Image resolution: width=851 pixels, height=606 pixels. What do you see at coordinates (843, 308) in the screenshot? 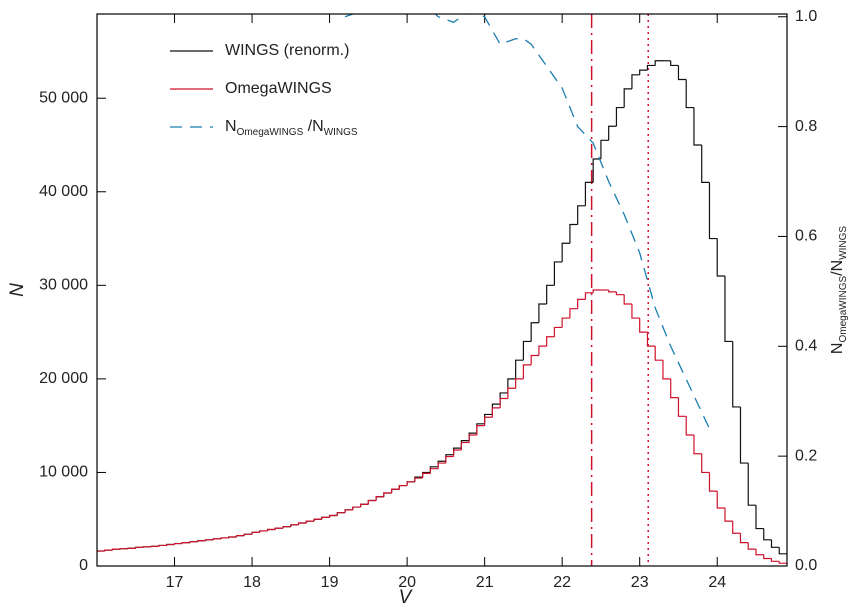
I see `y2-axis-label-part: OmegaWINGS` at bounding box center [843, 308].